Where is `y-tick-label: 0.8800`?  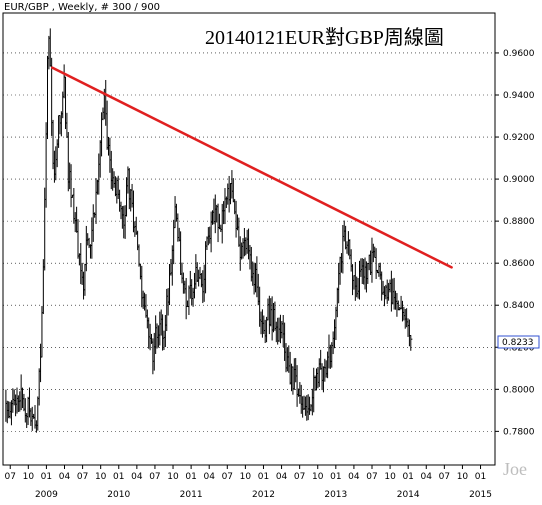
y-tick-label: 0.8800 is located at coordinates (519, 222).